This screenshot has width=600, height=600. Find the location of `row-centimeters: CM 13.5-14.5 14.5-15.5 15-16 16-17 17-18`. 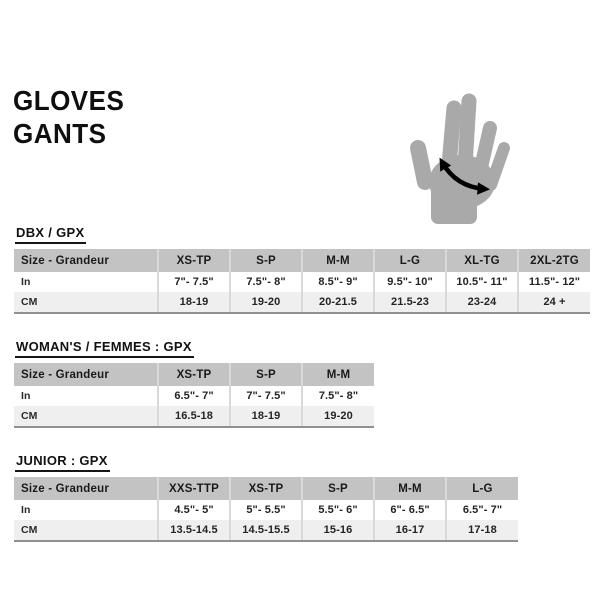

row-centimeters: CM 13.5-14.5 14.5-15.5 15-16 16-17 17-18 is located at coordinates (266, 531).